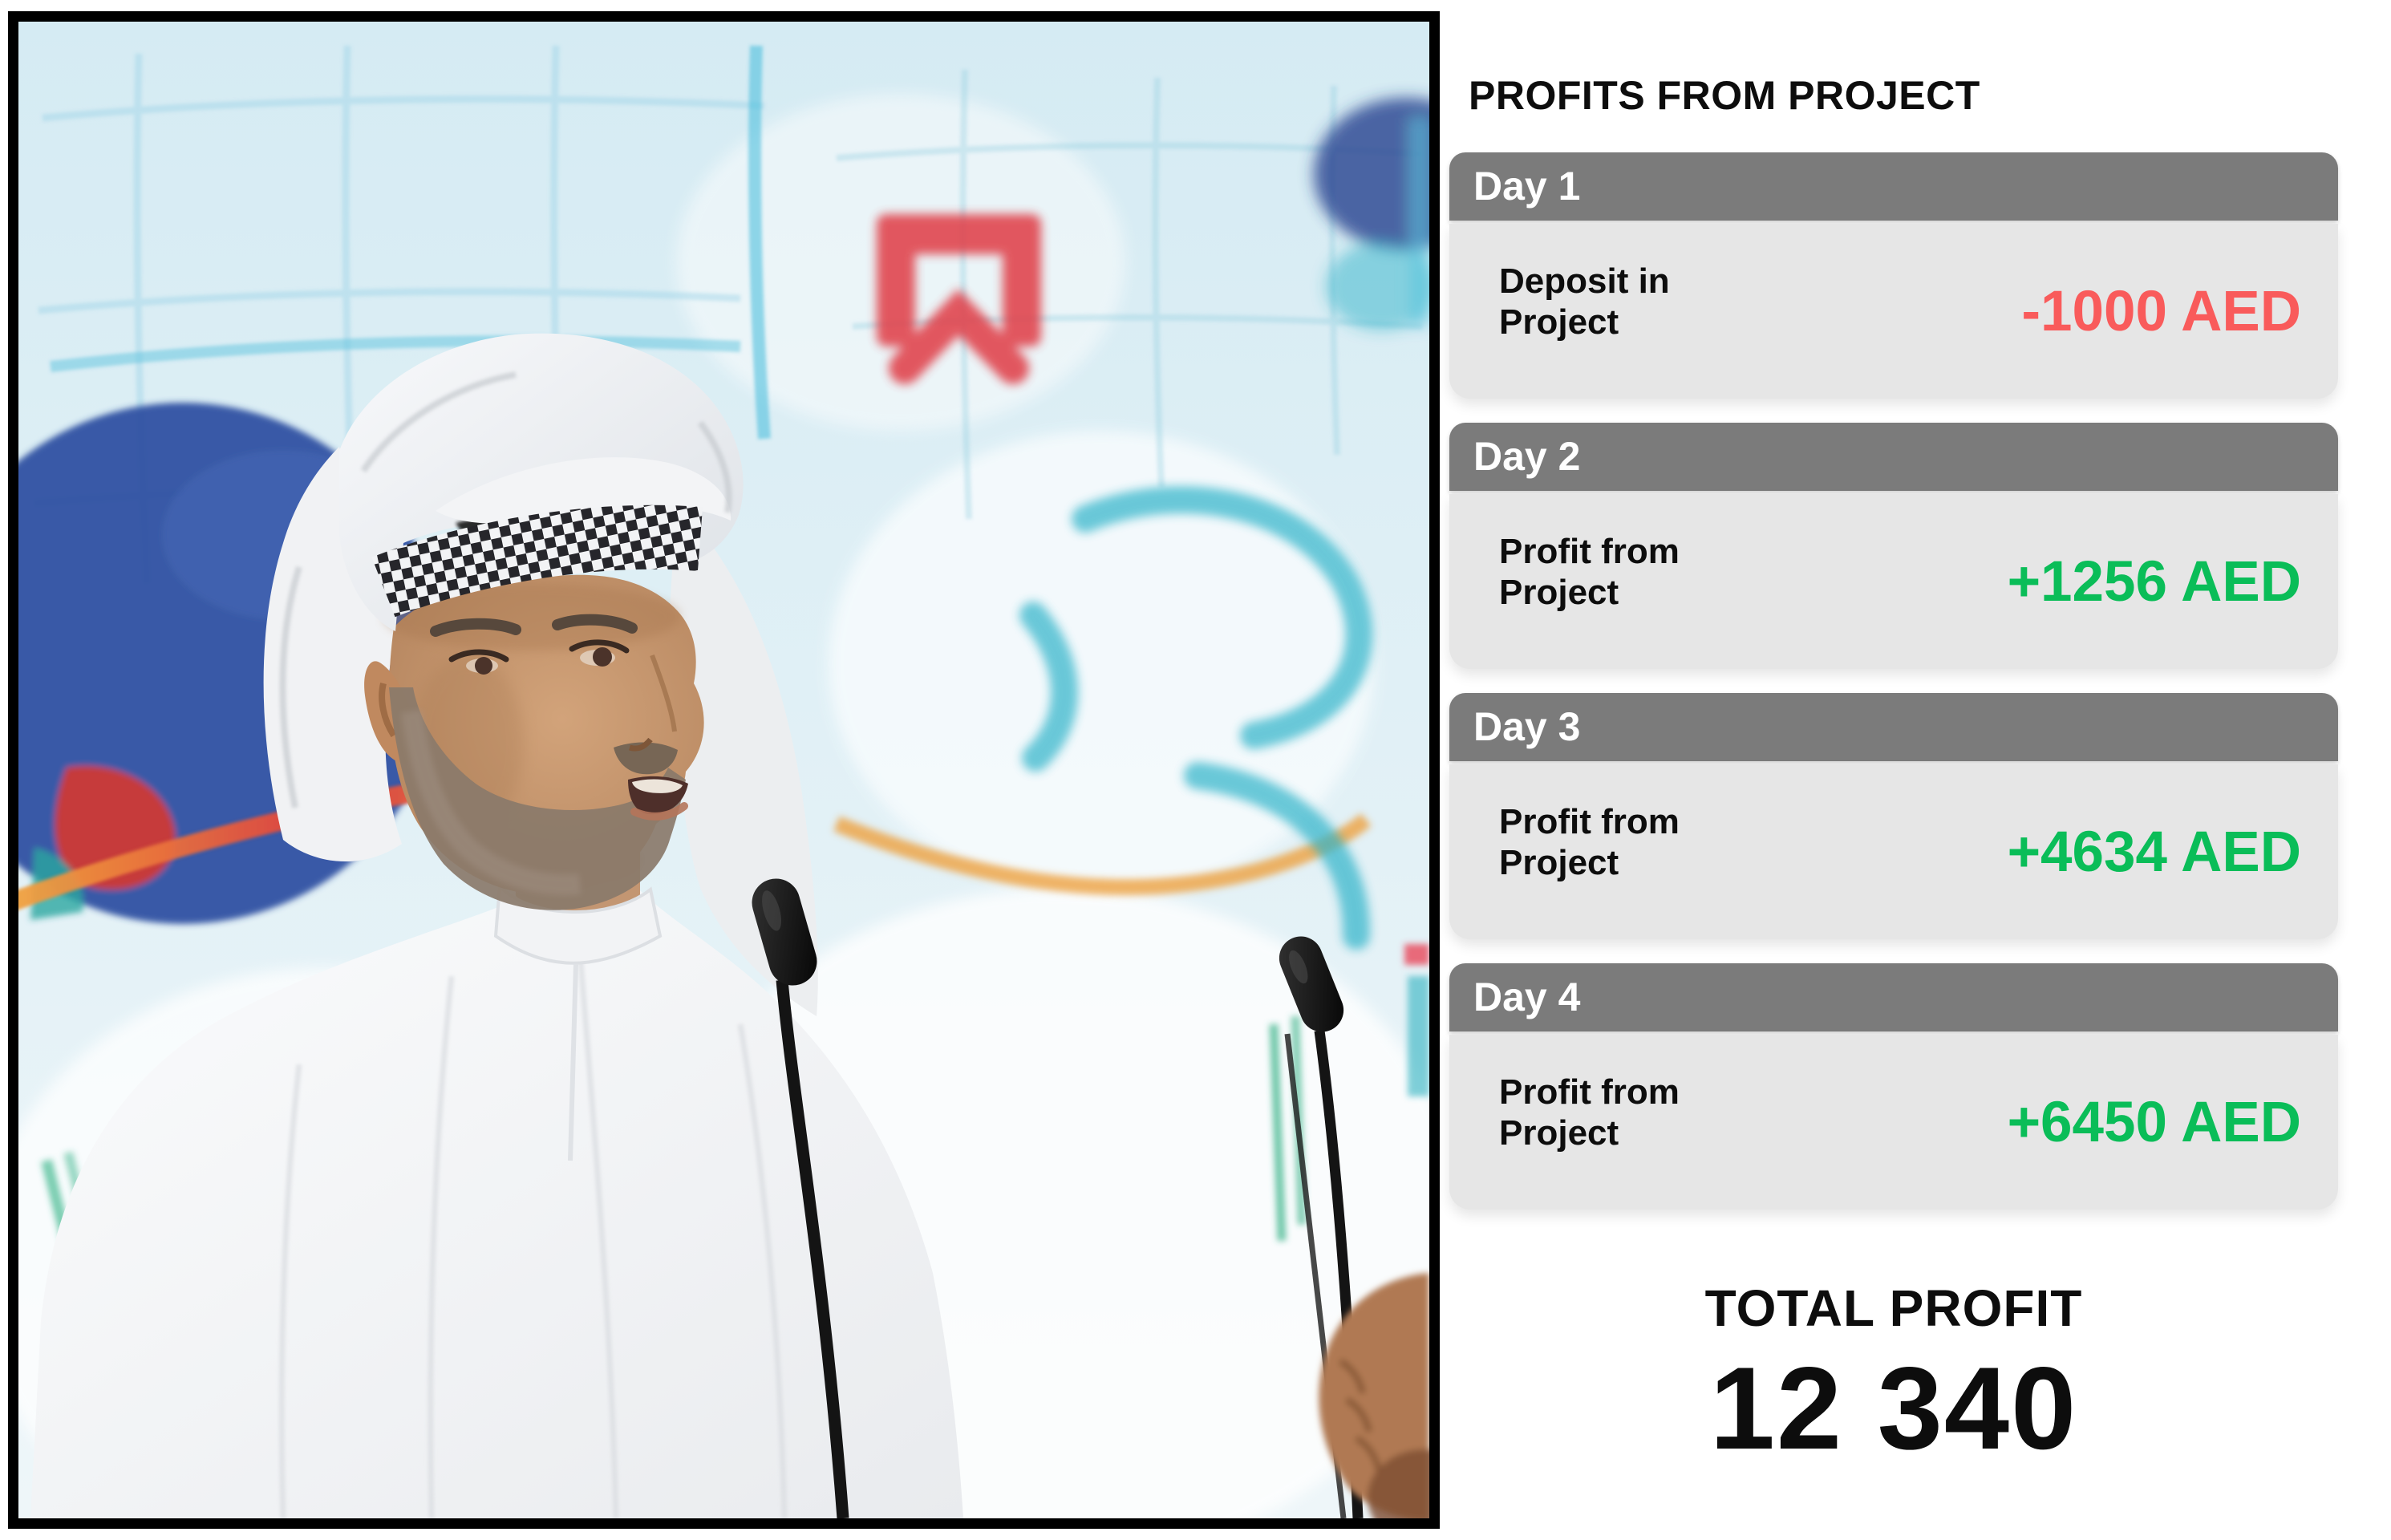 This screenshot has width=2391, height=1540. I want to click on entry-amount: +6450 AED, so click(2154, 1122).